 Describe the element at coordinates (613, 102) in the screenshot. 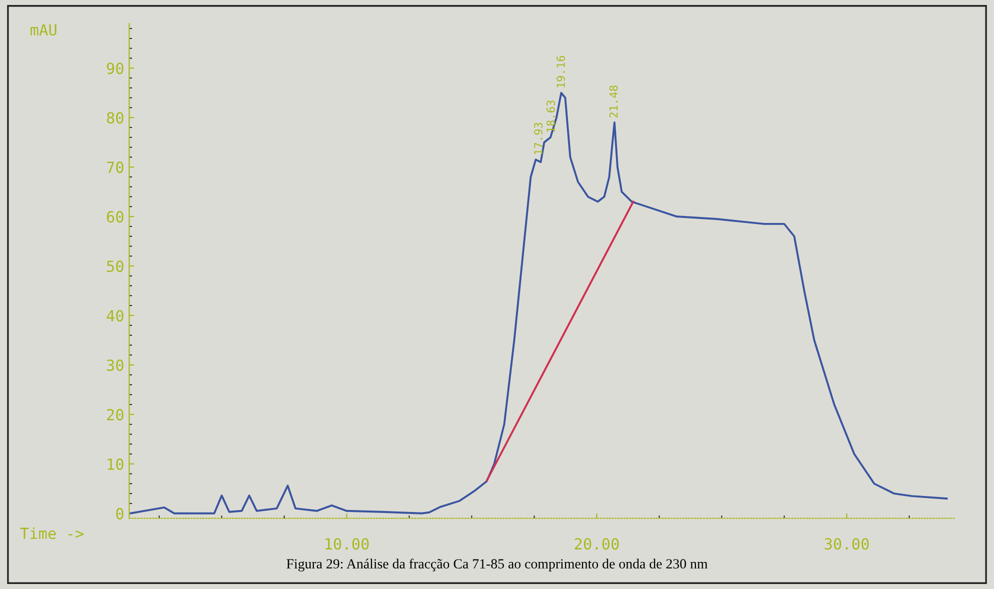

I see `annotation: 21.48` at that location.